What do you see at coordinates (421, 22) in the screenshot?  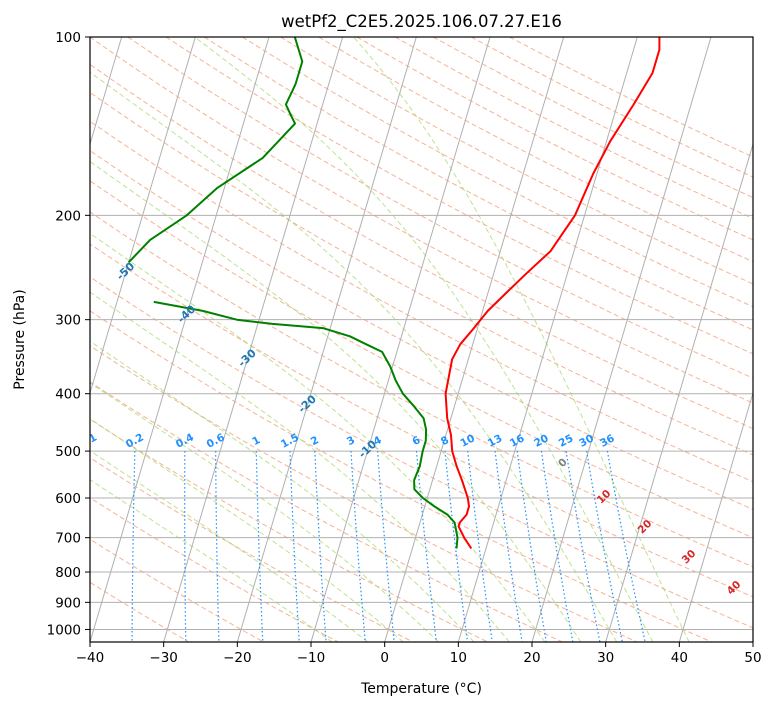 I see `chart-title: wetPf2_C2E5.2025.106.07.27.E16` at bounding box center [421, 22].